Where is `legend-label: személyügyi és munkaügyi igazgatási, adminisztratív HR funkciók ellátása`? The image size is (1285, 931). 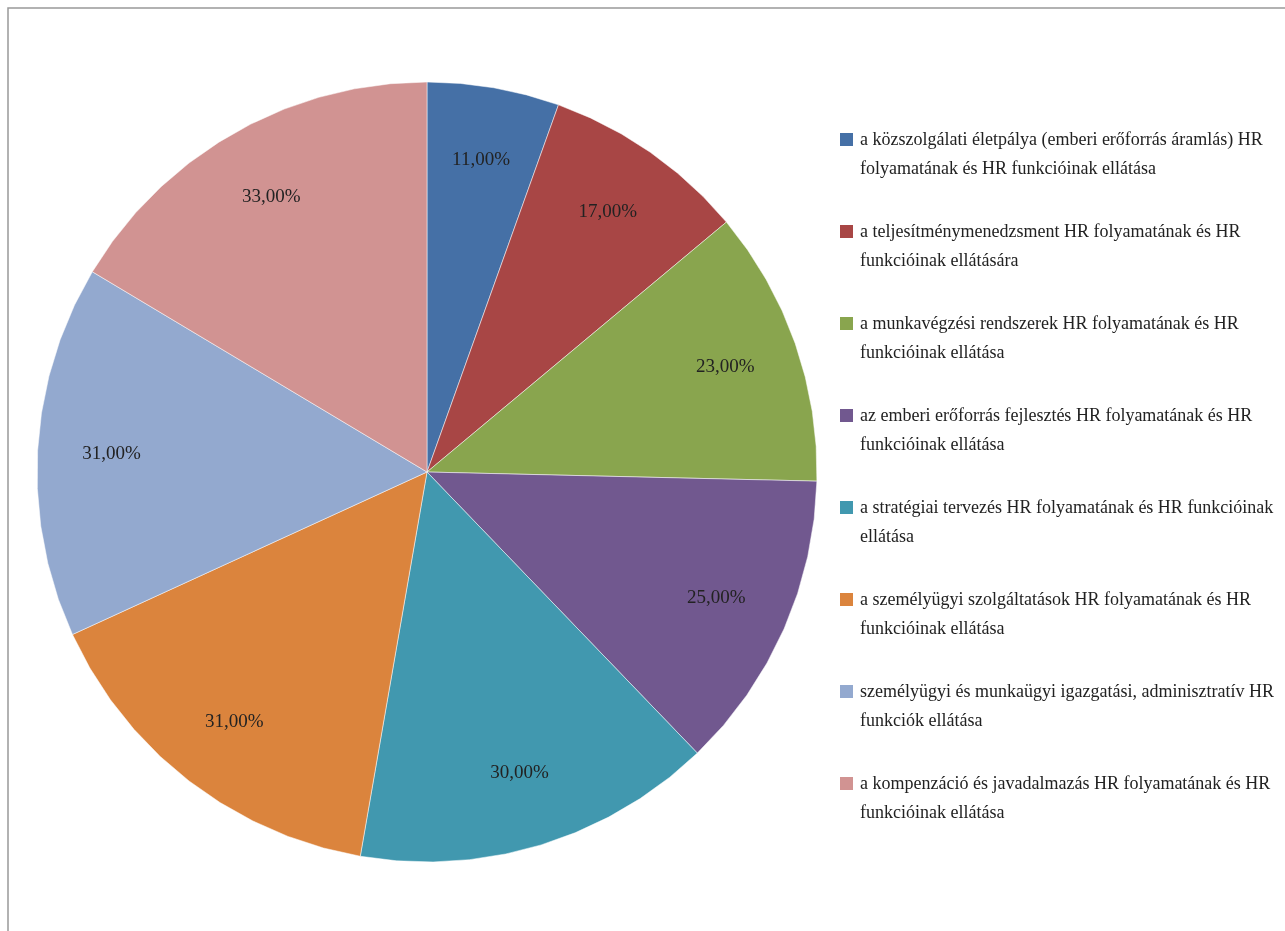
legend-label: személyügyi és munkaügyi igazgatási, adminisztratív HR funkciók ellátása is located at coordinates (1067, 705).